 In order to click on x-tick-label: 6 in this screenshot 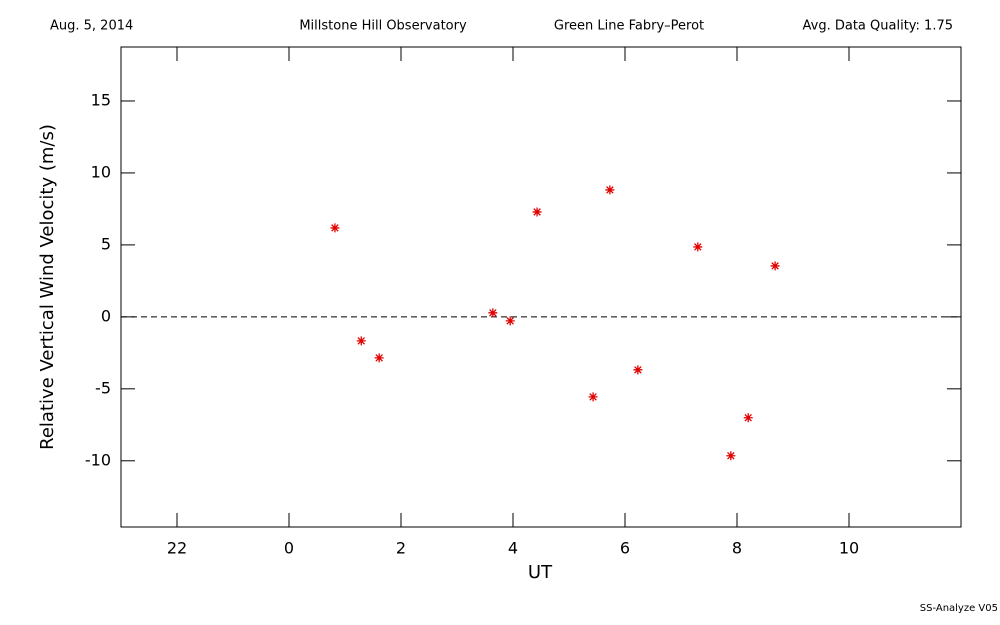, I will do `click(625, 548)`.